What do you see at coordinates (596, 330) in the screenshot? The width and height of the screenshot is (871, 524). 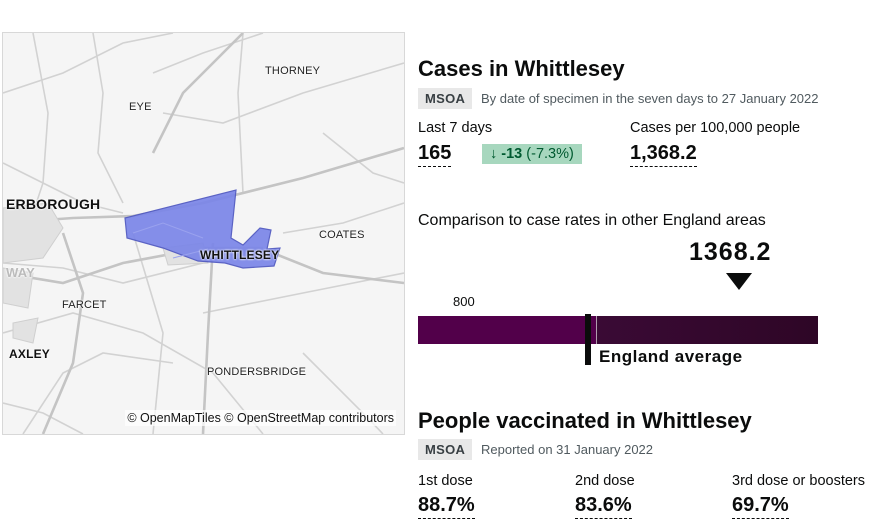 I see `scale-tick-mark` at bounding box center [596, 330].